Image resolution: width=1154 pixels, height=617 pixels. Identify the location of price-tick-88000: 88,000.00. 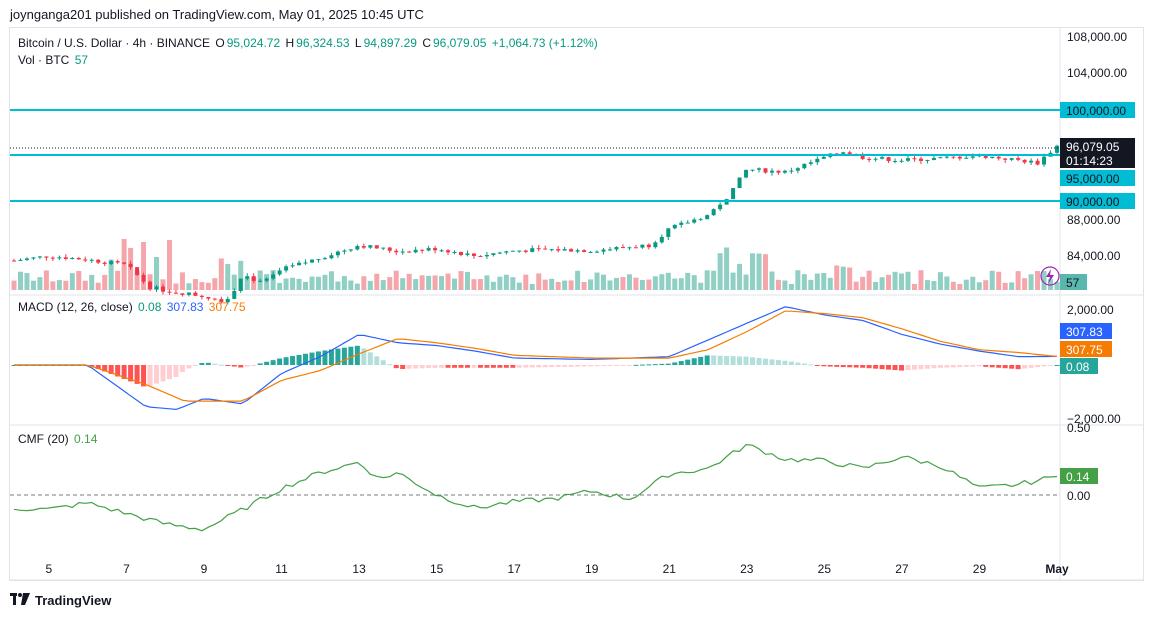
(1094, 220).